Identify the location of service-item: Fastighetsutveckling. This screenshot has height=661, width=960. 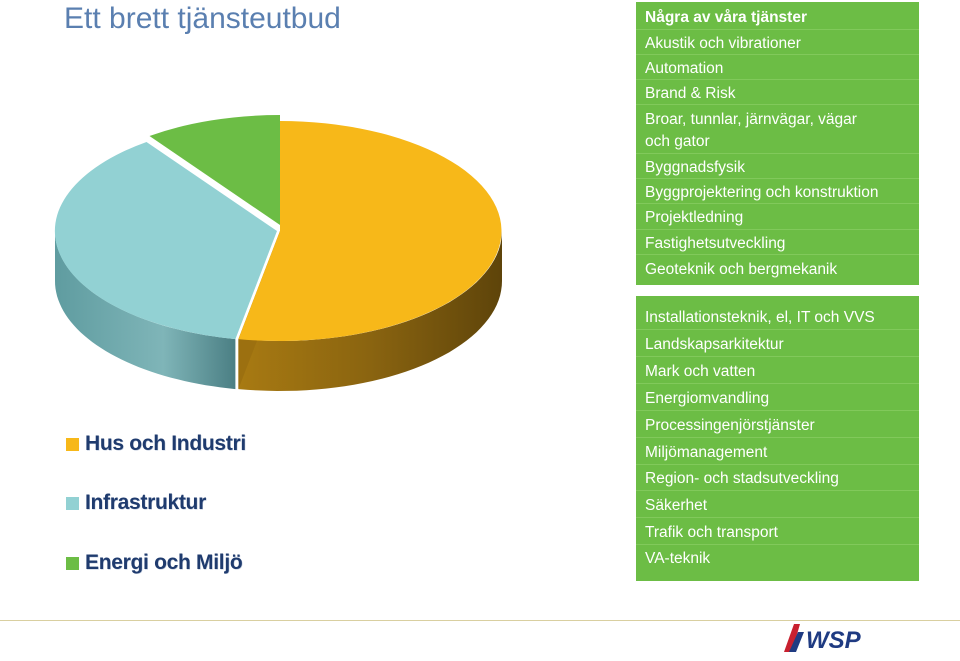
(715, 243).